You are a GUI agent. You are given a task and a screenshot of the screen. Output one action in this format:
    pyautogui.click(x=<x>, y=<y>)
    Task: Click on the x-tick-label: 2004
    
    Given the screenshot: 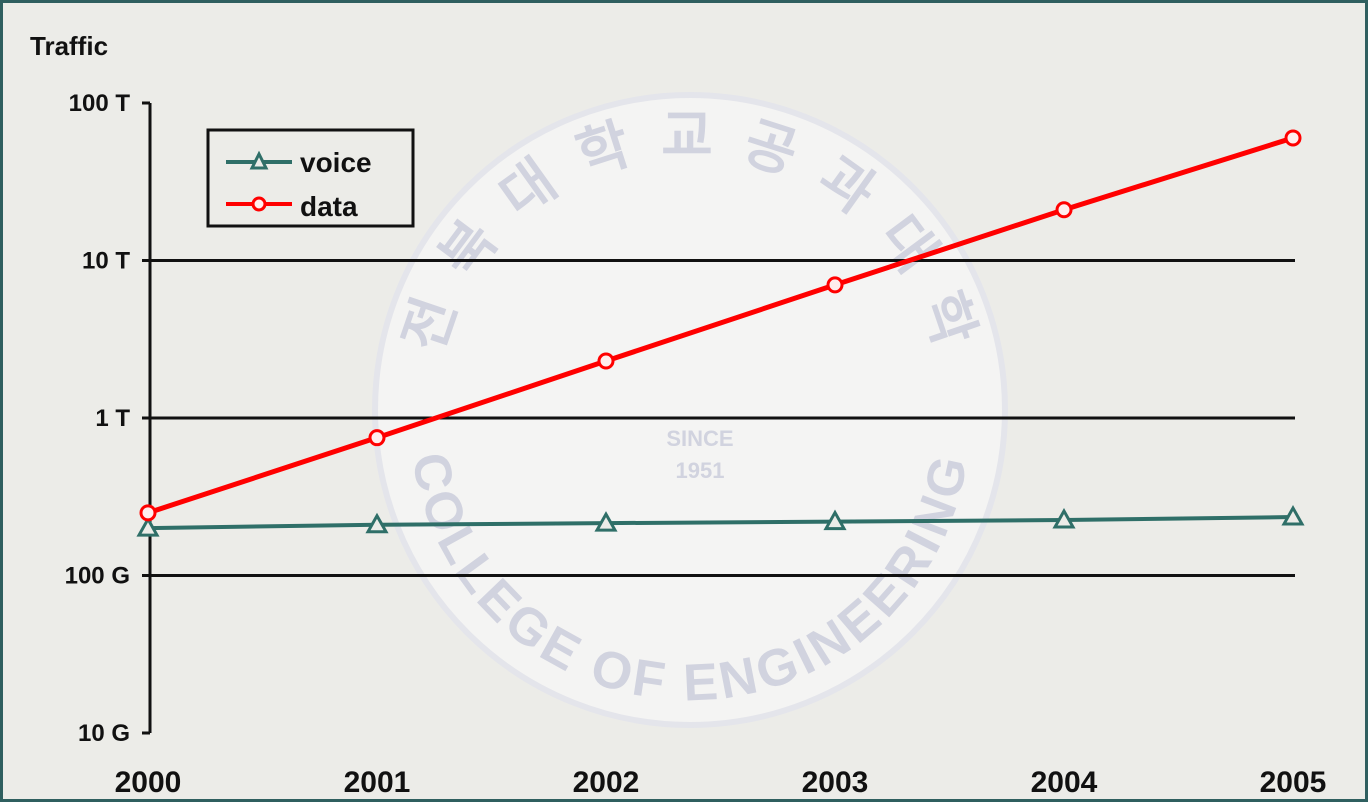 What is the action you would take?
    pyautogui.click(x=1064, y=782)
    